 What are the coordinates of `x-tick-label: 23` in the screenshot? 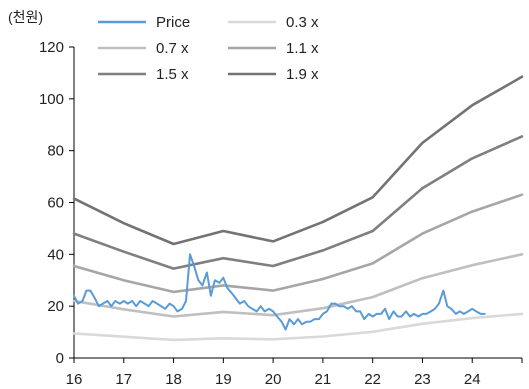 It's located at (422, 379).